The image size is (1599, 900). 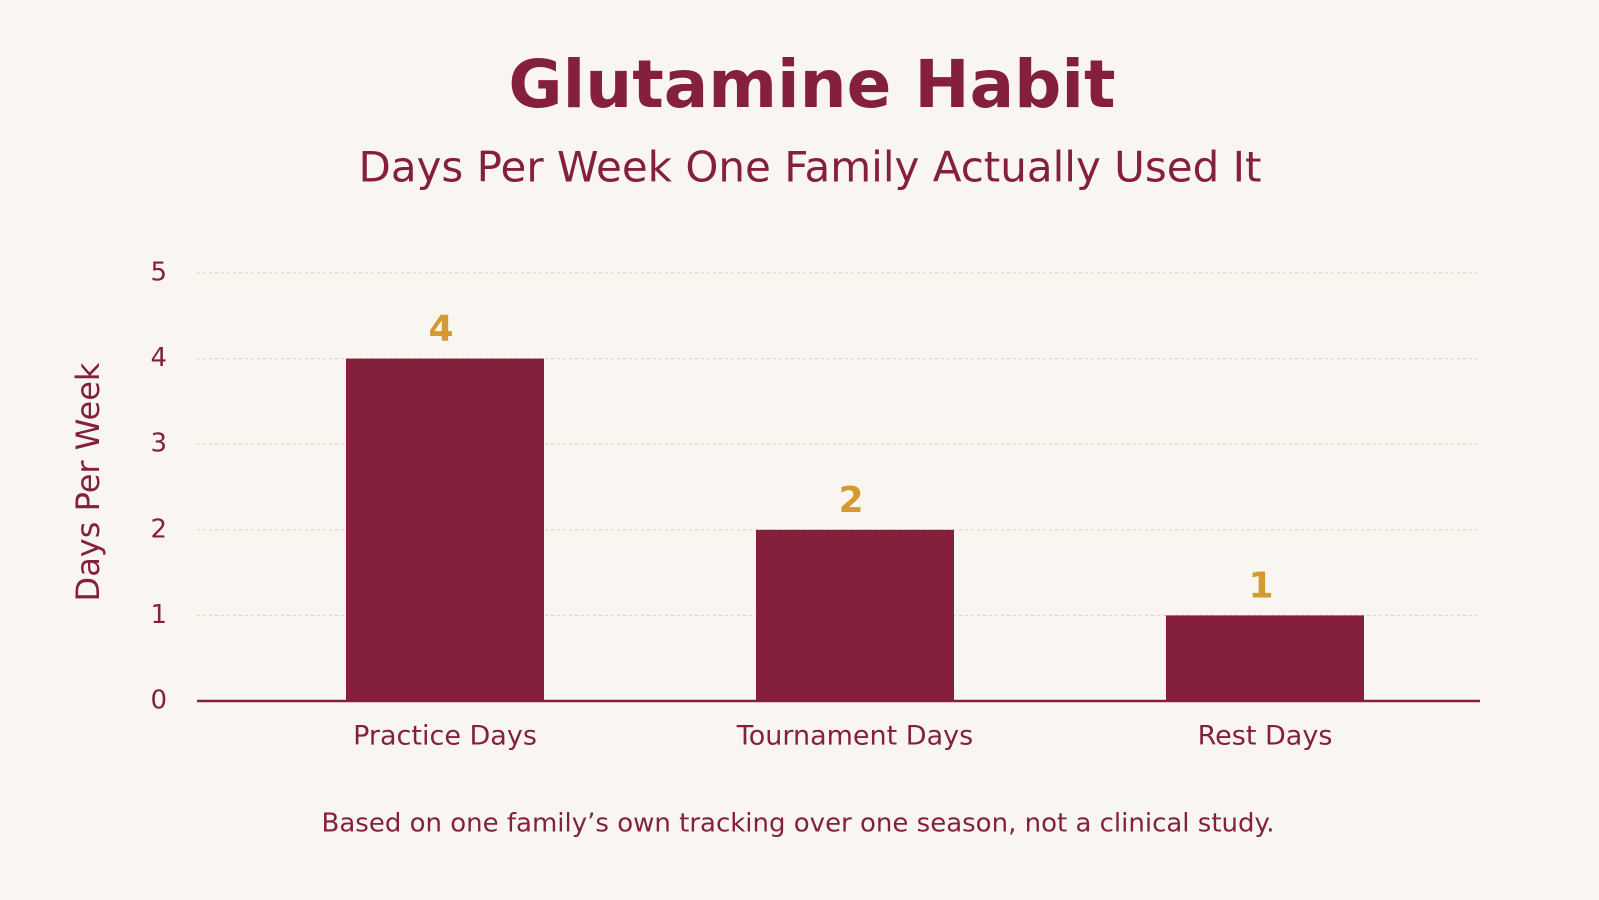 I want to click on value-label: 4, so click(x=440, y=329).